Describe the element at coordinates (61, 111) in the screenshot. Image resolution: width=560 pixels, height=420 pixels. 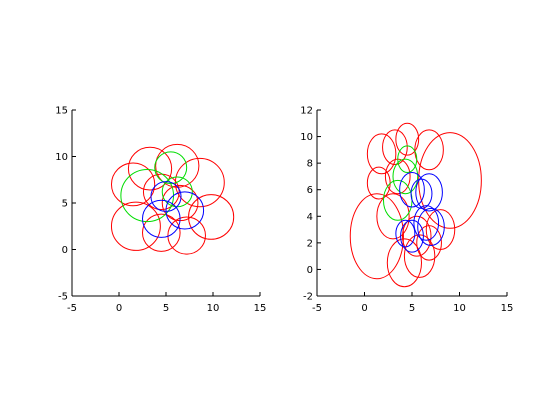
I see `y-tick-label: 15` at that location.